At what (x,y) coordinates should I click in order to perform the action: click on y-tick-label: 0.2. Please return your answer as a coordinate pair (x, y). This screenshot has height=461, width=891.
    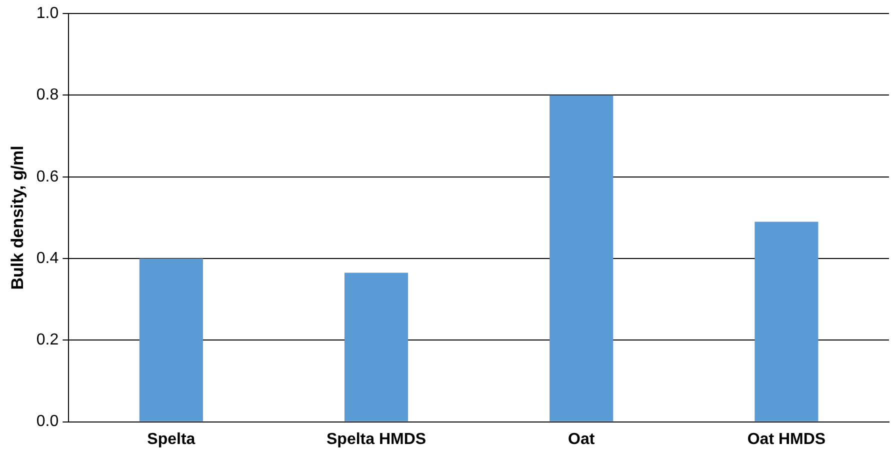
    Looking at the image, I should click on (47, 340).